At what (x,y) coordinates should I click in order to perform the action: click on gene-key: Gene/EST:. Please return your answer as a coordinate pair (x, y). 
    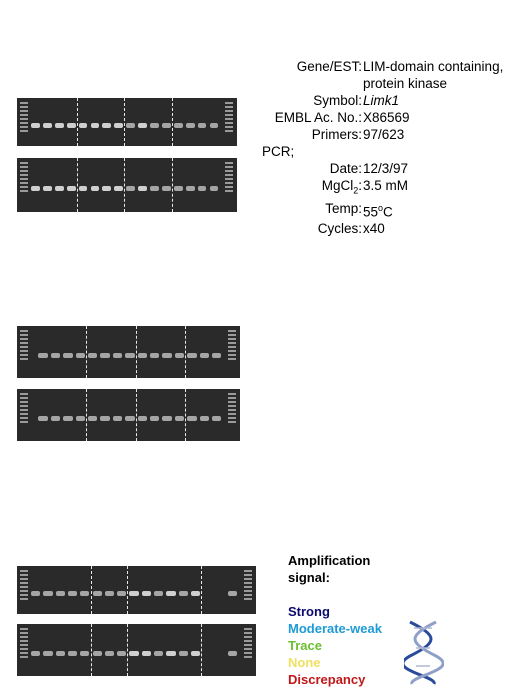
    Looking at the image, I should click on (329, 66).